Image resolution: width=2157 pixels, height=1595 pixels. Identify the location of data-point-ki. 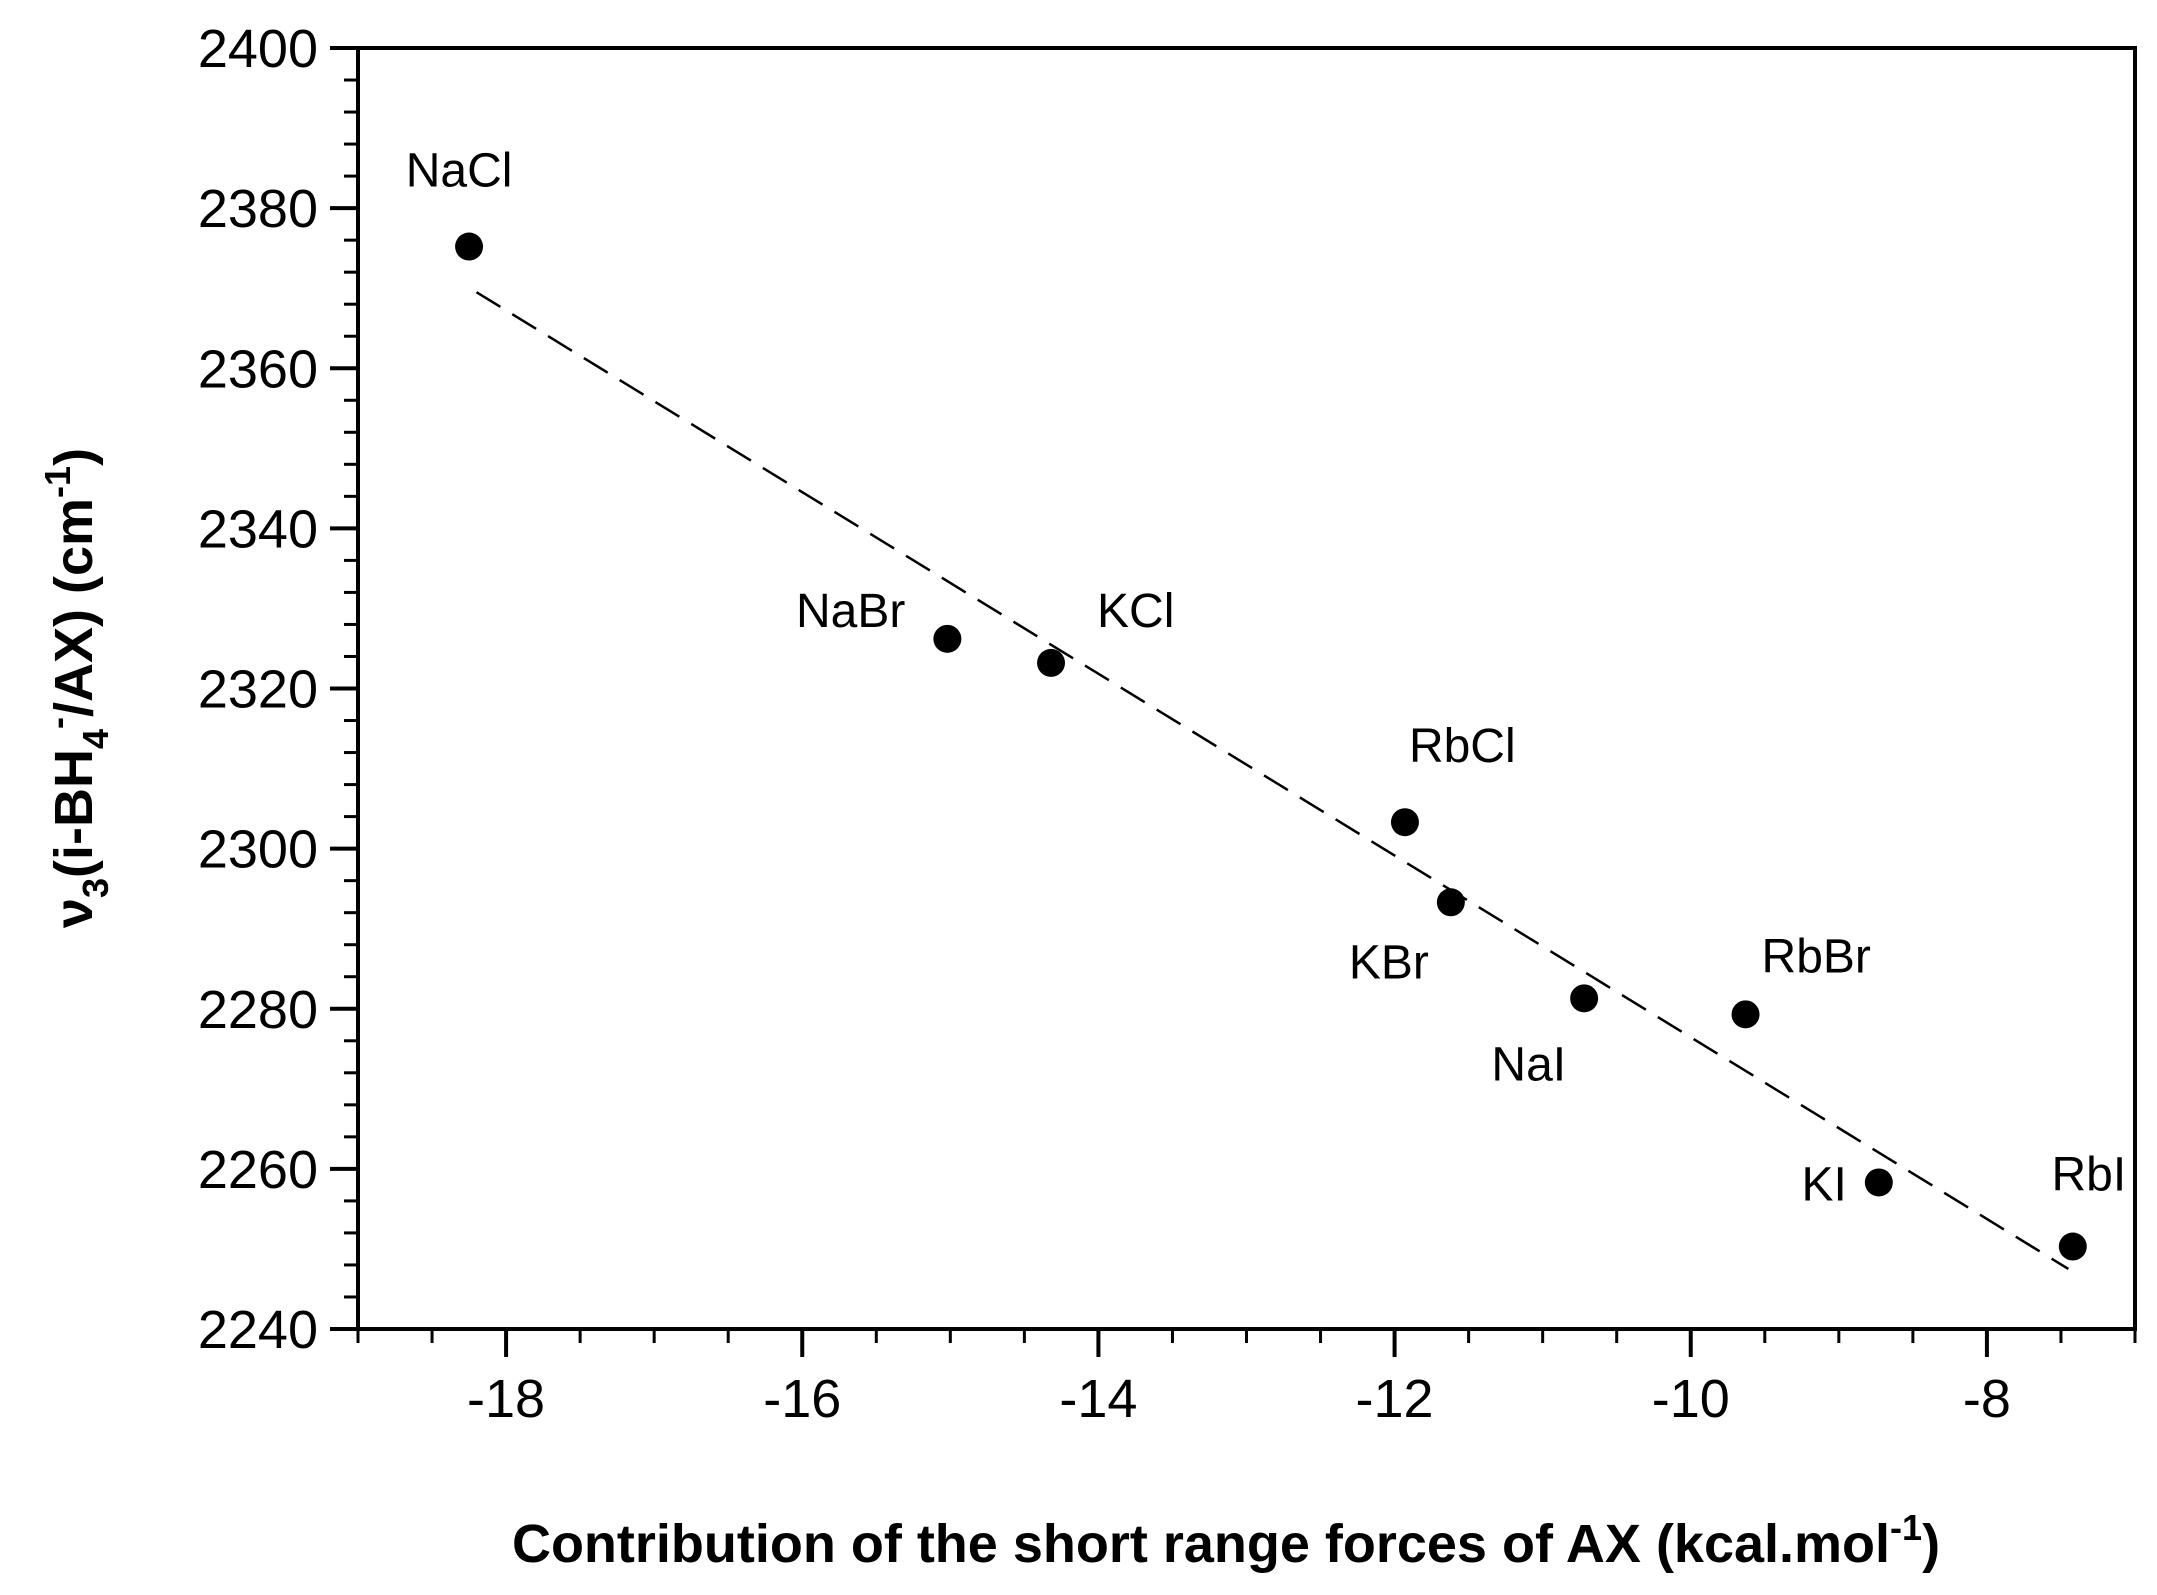
(1878, 1182).